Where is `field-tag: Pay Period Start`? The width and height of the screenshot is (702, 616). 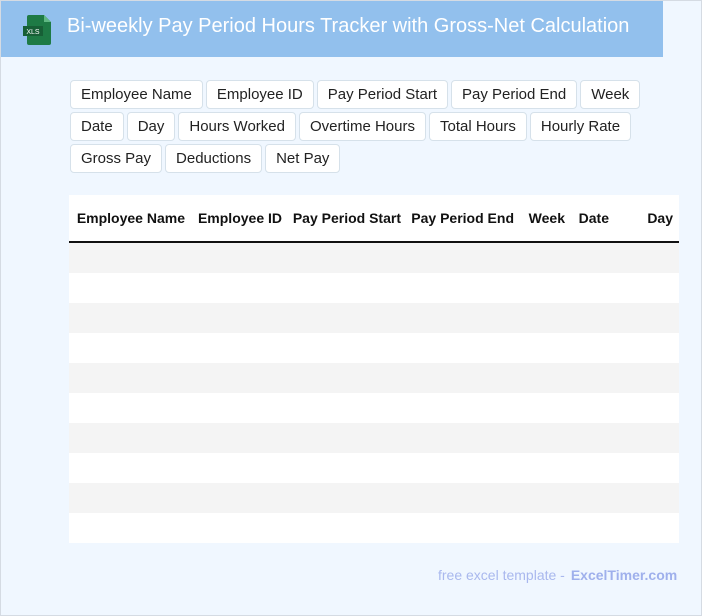
field-tag: Pay Period Start is located at coordinates (382, 94).